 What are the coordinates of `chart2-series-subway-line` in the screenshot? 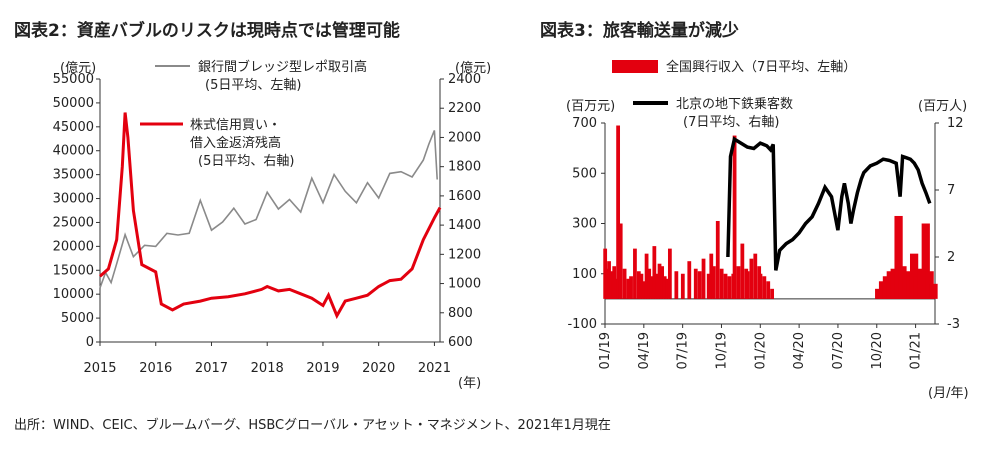 It's located at (829, 203).